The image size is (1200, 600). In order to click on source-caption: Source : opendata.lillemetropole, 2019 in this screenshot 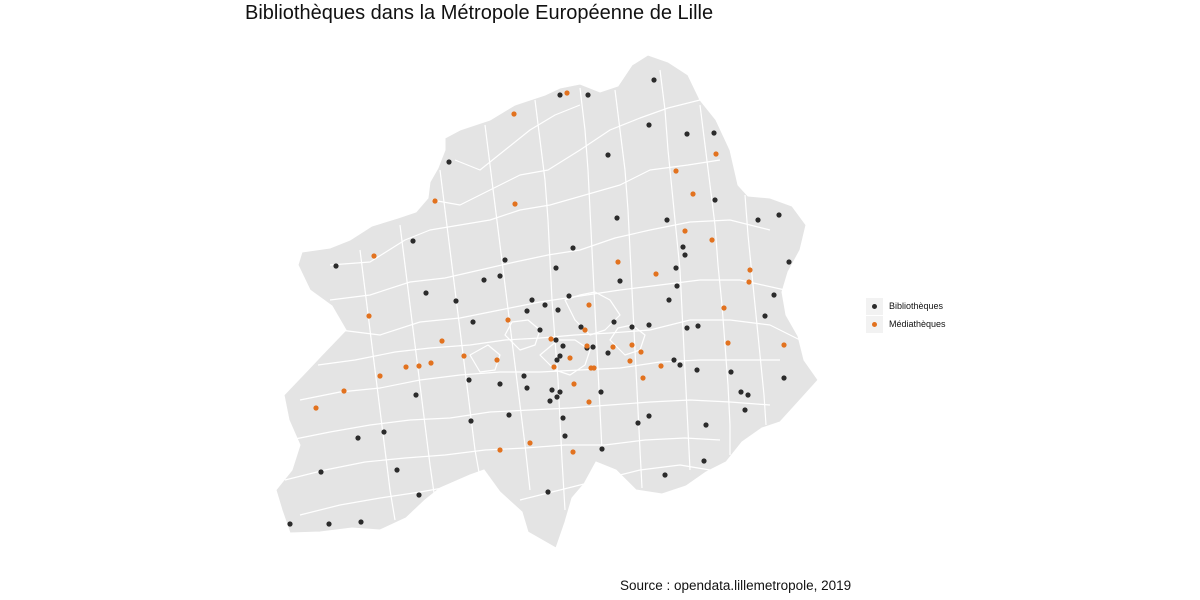, I will do `click(736, 585)`.